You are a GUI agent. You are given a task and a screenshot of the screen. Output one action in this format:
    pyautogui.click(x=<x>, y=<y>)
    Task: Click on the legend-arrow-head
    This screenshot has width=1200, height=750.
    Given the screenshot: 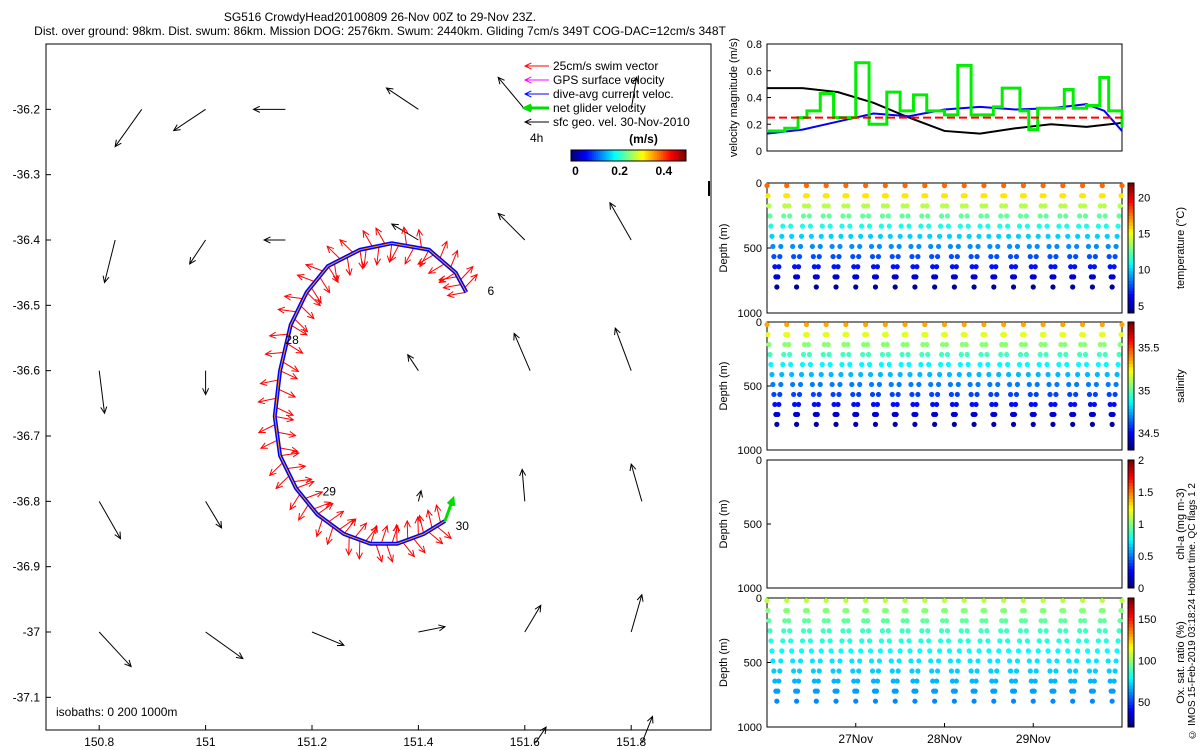 What is the action you would take?
    pyautogui.click(x=526, y=108)
    